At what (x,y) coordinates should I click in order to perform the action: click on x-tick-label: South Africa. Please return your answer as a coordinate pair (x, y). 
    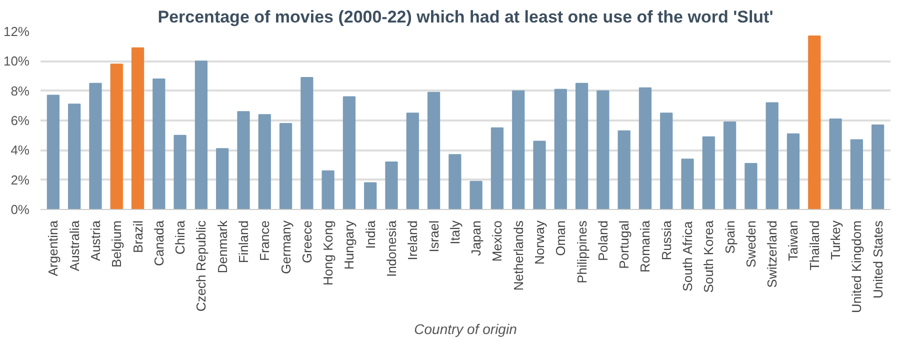
    Looking at the image, I should click on (688, 256).